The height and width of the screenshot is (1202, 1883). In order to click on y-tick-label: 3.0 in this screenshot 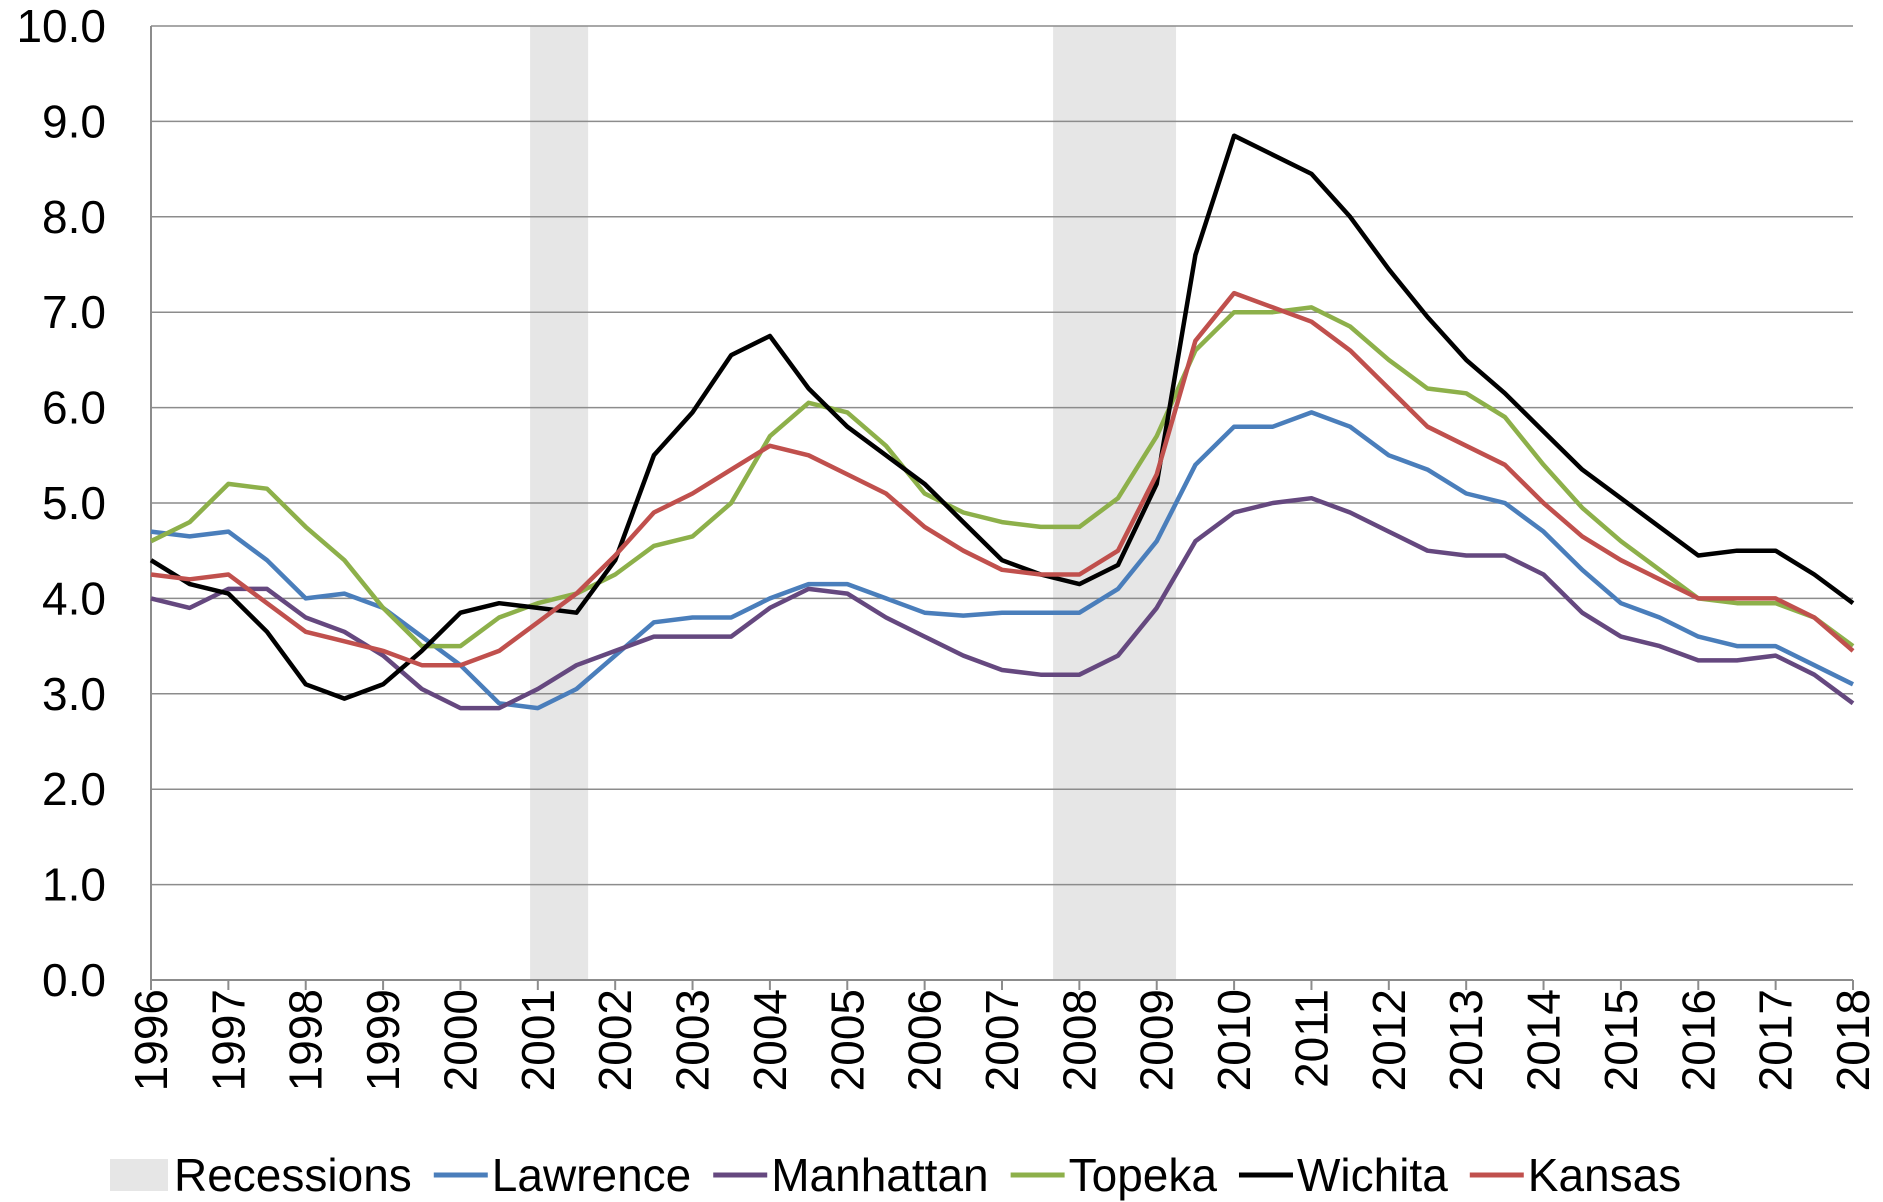, I will do `click(74, 694)`.